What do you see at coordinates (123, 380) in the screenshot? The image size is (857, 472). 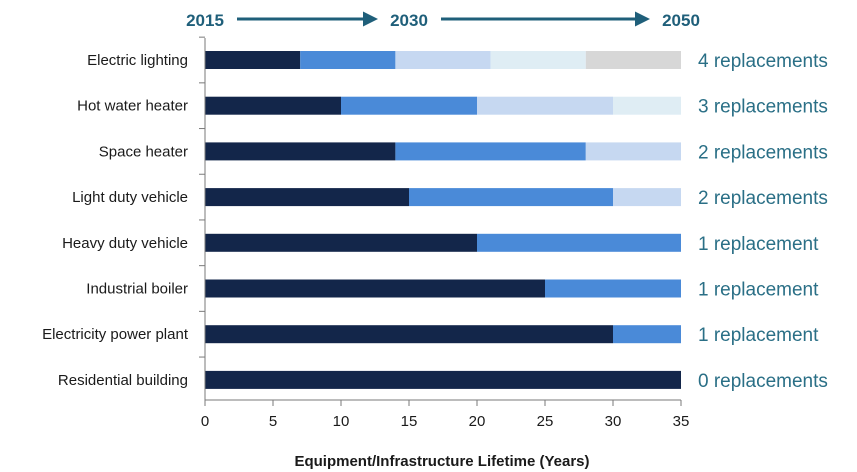 I see `category-label: Residential building` at bounding box center [123, 380].